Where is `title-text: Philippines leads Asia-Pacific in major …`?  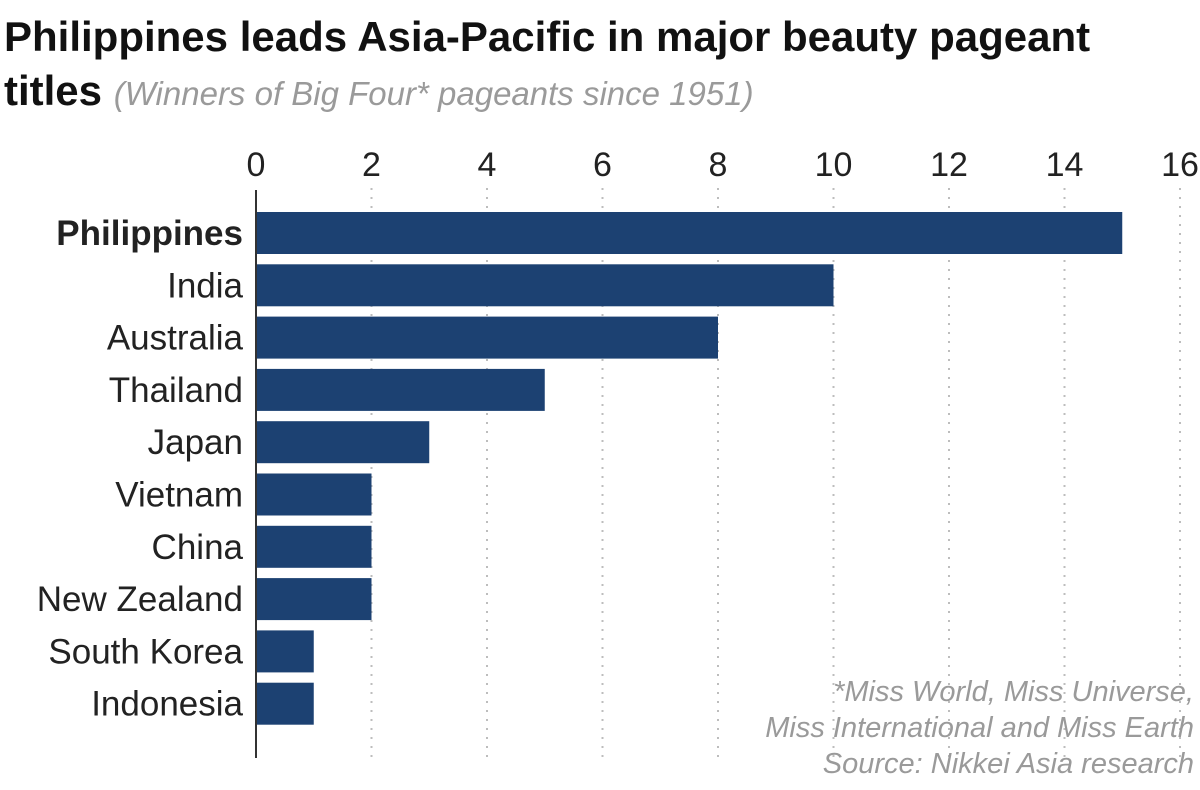
title-text: Philippines leads Asia-Pacific in major … is located at coordinates (547, 63).